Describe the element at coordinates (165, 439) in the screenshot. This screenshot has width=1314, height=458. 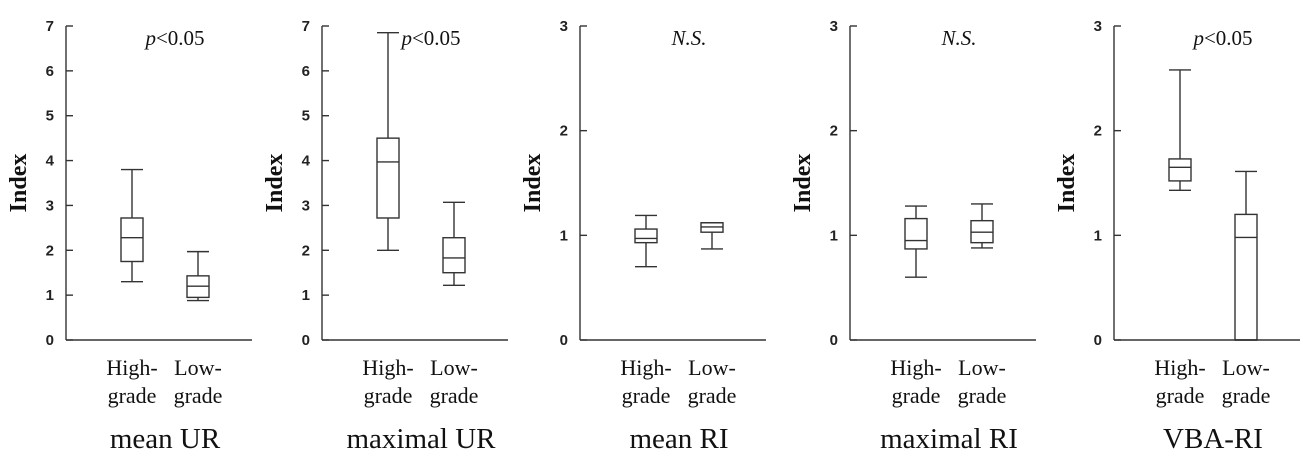
I see `panel-title: mean UR` at that location.